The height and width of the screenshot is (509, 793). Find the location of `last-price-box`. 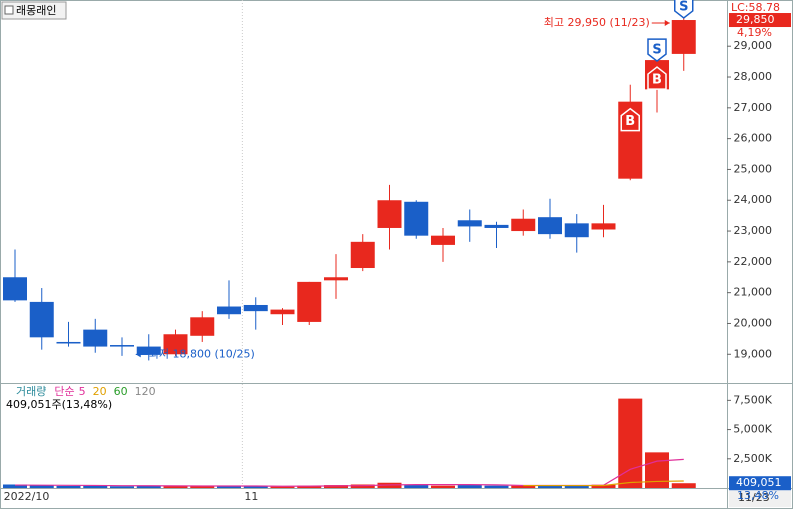

last-price-box is located at coordinates (760, 20).